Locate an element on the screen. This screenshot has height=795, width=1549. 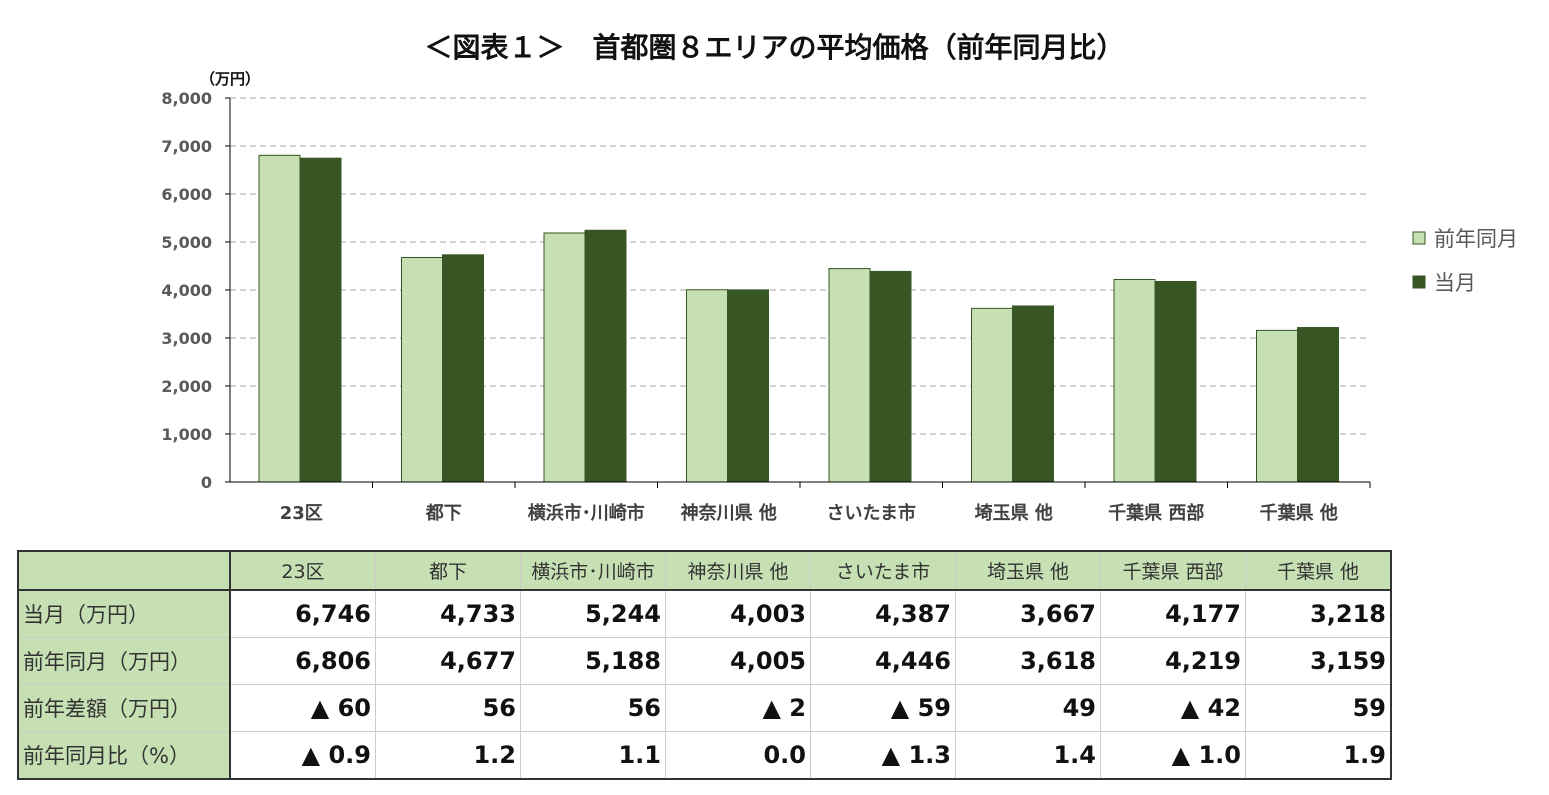
y-tick-label: 4,000 is located at coordinates (186, 290).